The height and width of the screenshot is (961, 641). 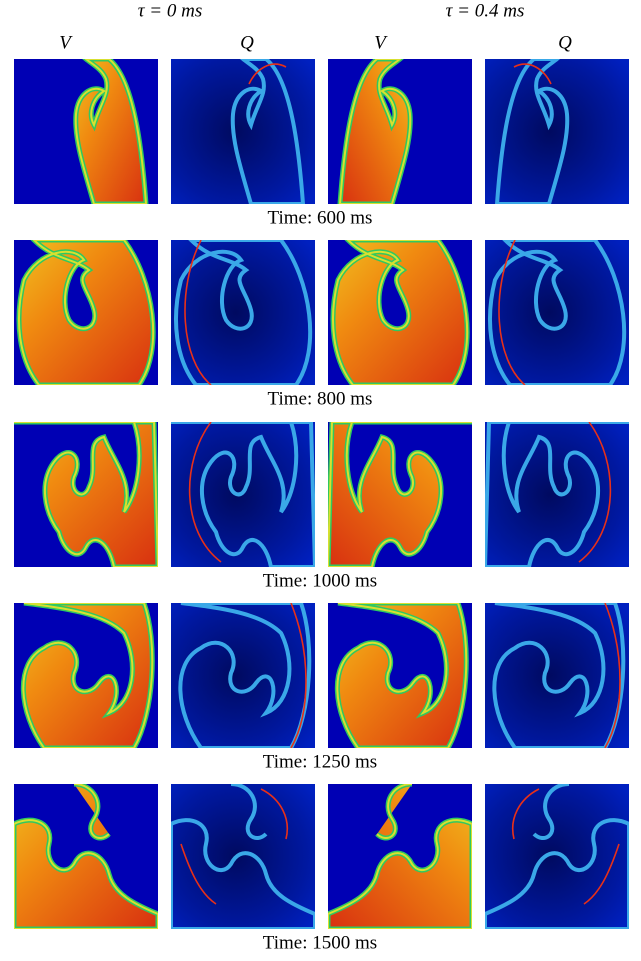 I want to click on row-caption: Time: 1500 ms, so click(x=320, y=942).